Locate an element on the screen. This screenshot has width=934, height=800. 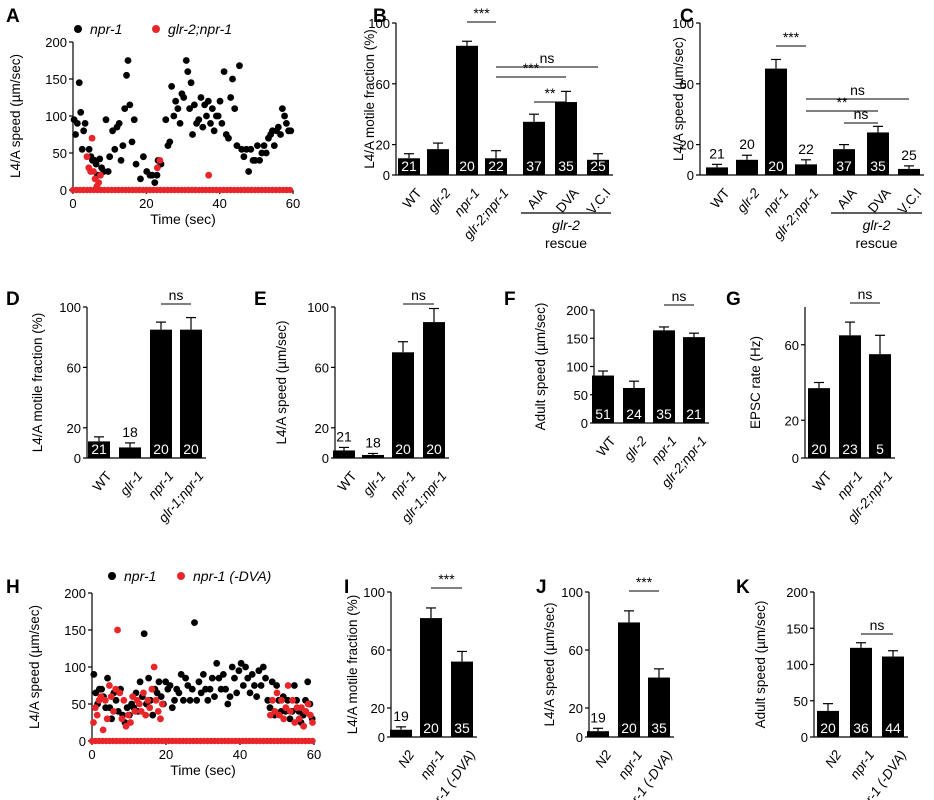
n-label: 18 is located at coordinates (373, 442).